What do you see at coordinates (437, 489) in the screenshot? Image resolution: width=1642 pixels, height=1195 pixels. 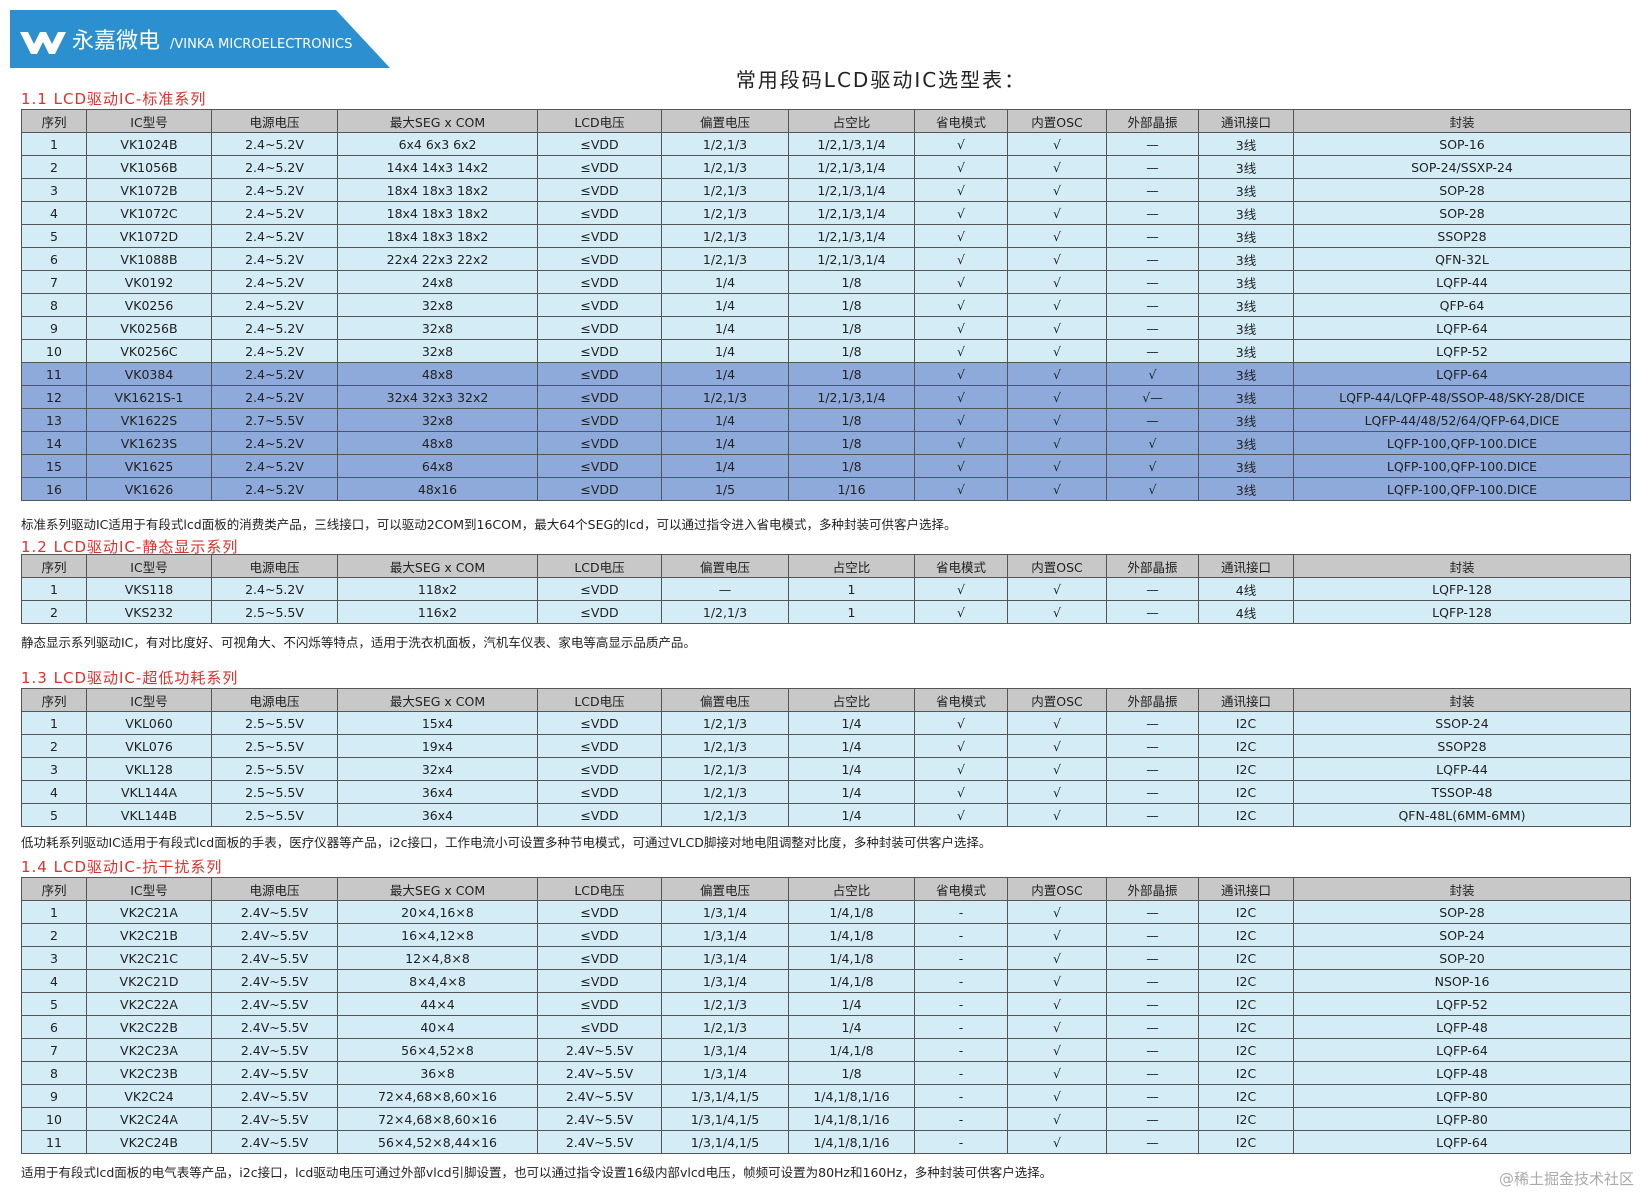 I see `table-cell: 48x16` at bounding box center [437, 489].